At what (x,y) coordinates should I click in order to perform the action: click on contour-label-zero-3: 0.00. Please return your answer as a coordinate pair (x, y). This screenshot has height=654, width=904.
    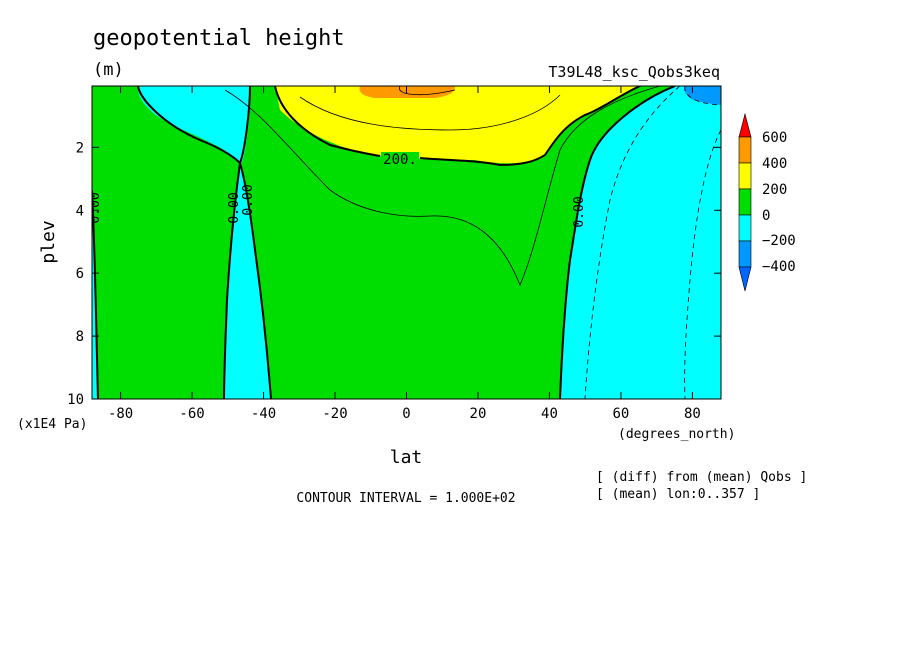
    Looking at the image, I should click on (248, 199).